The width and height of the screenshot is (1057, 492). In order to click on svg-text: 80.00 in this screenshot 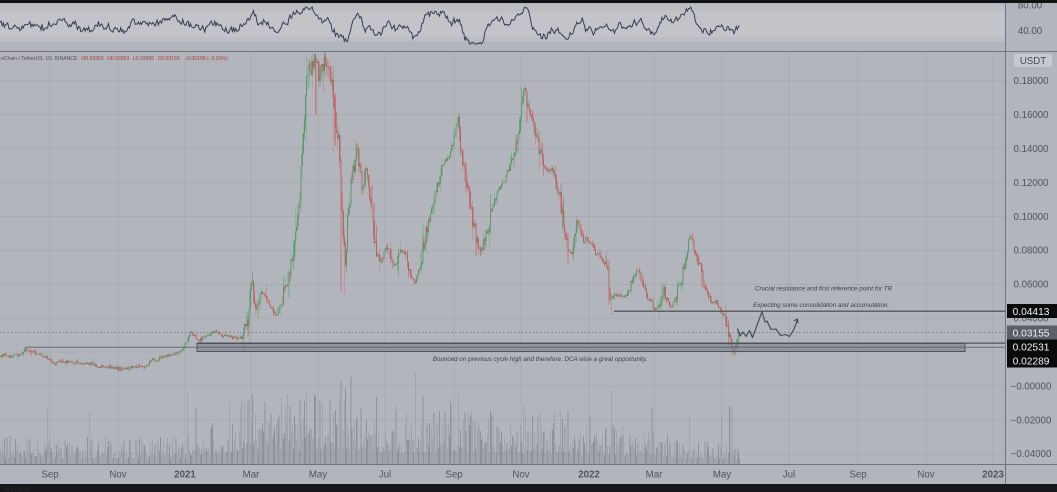, I will do `click(1030, 6)`.